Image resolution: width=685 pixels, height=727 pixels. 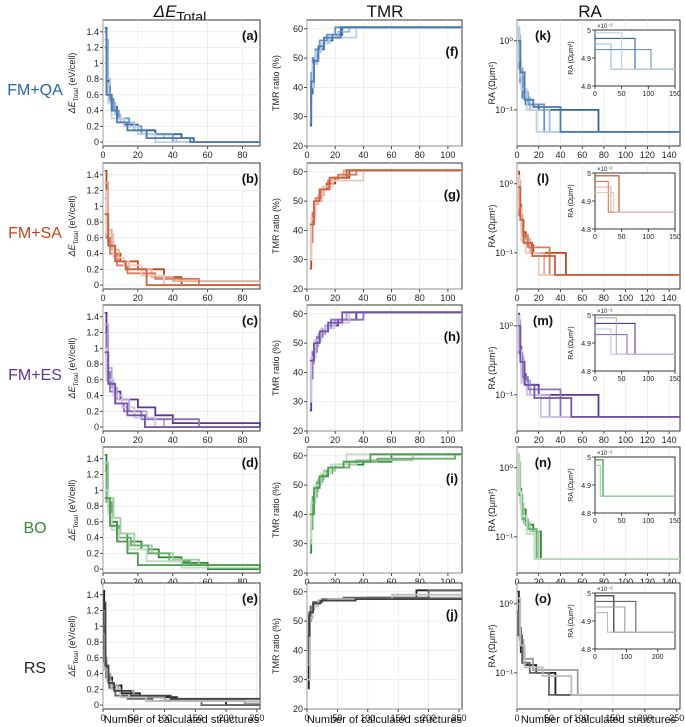 What do you see at coordinates (635, 485) in the screenshot?
I see `panel-n-inset-frame` at bounding box center [635, 485].